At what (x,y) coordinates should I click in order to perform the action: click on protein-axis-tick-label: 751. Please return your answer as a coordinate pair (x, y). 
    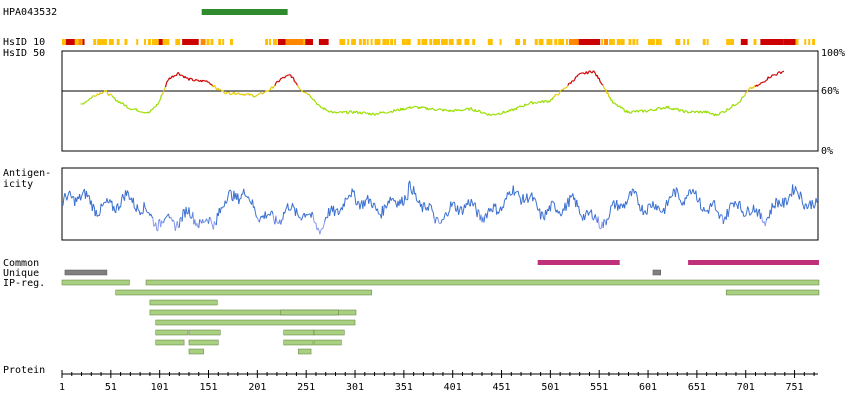
    Looking at the image, I should click on (795, 387).